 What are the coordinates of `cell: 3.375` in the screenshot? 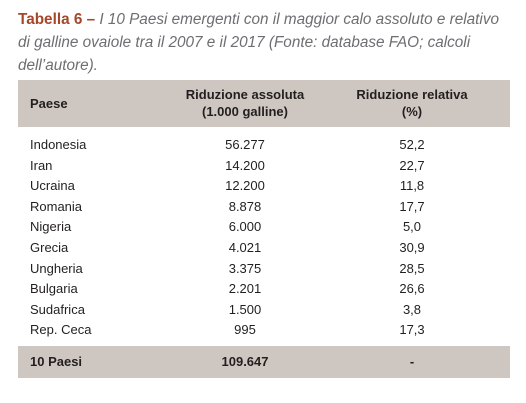 It's located at (245, 268).